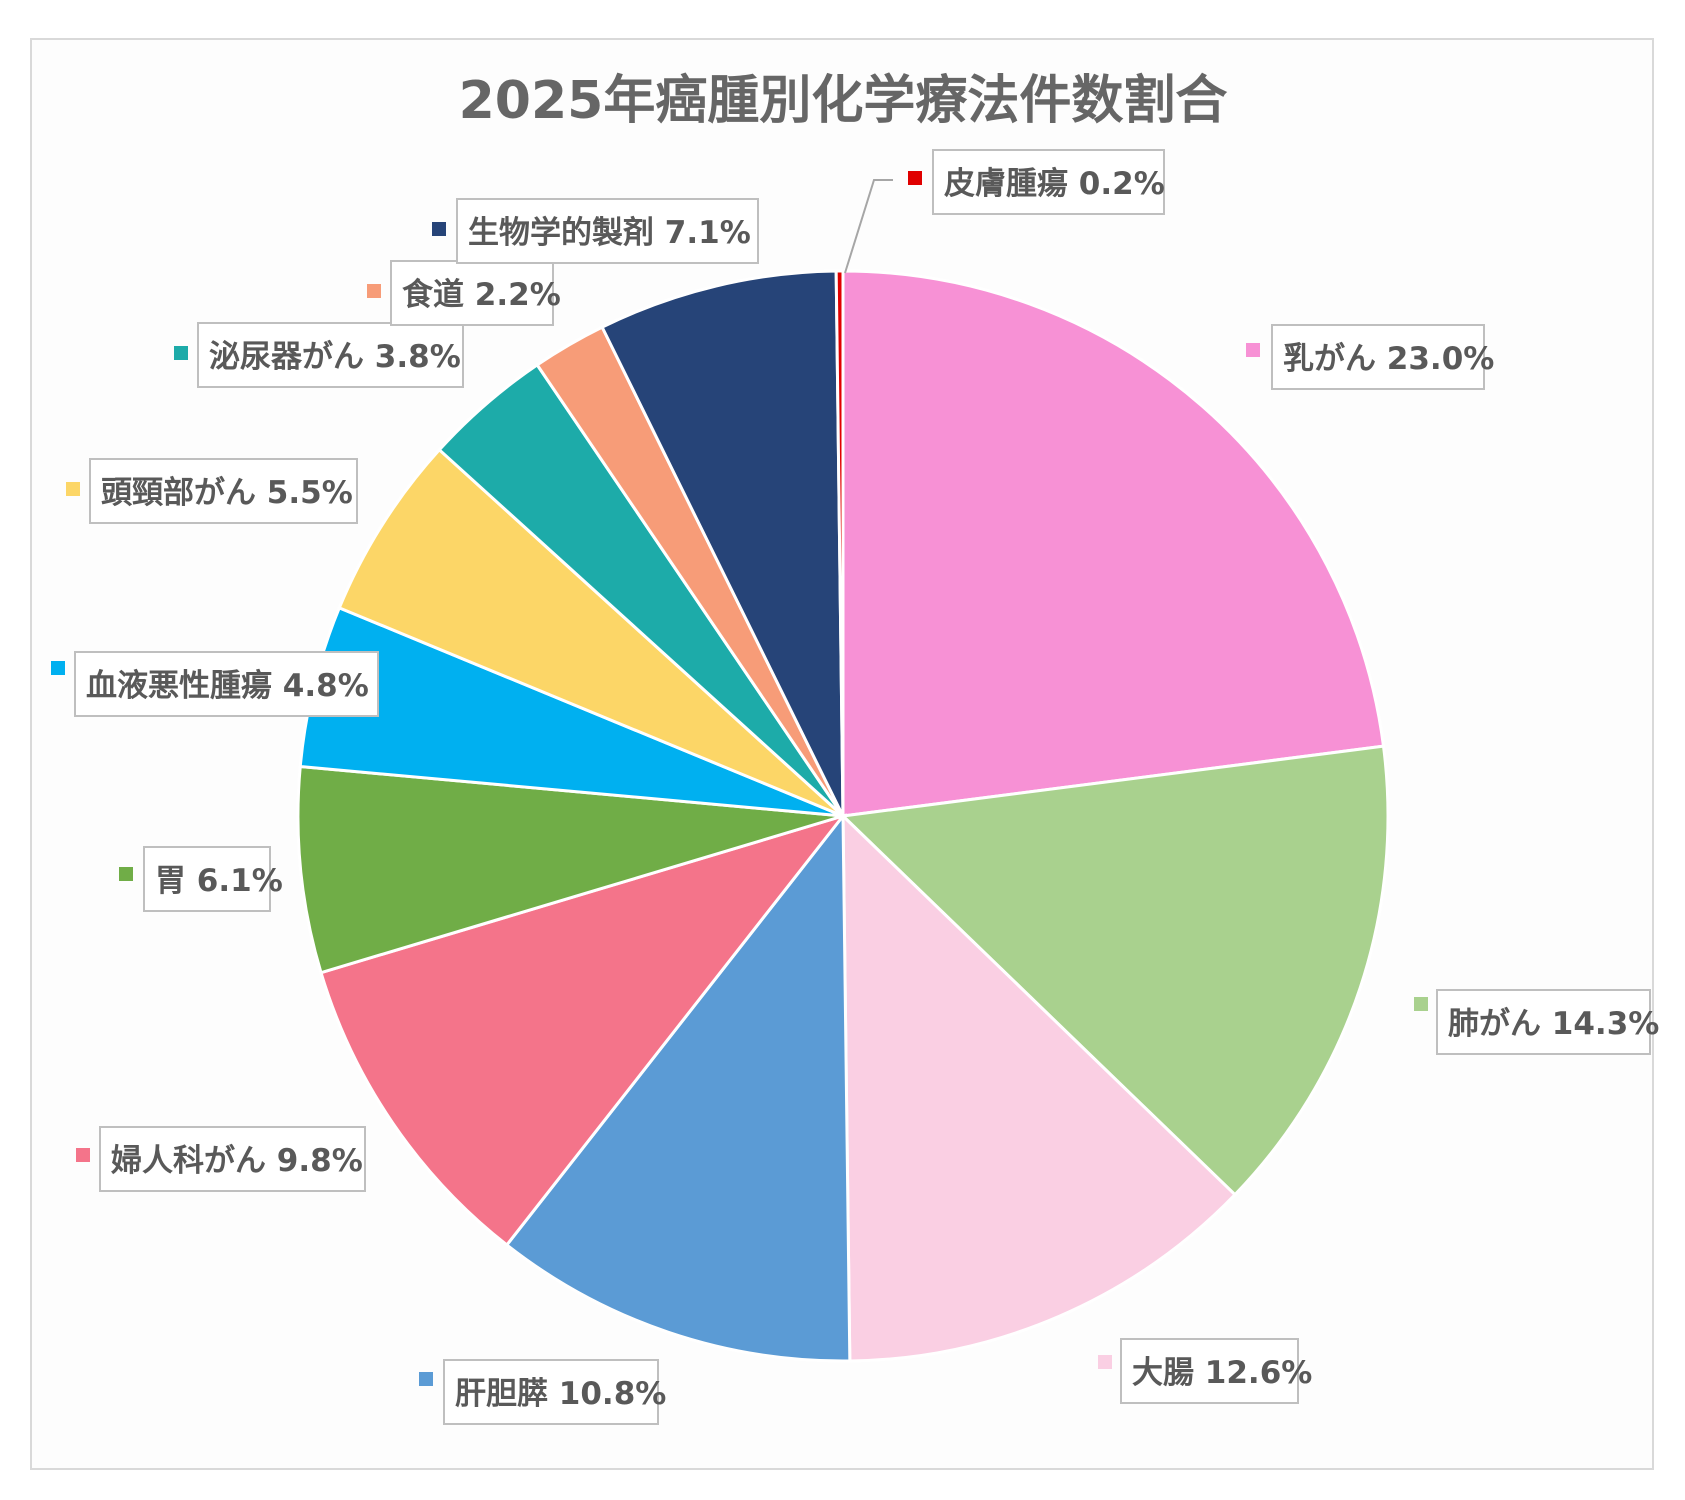 Image resolution: width=1685 pixels, height=1500 pixels. I want to click on slice-label-text: 乳がん 23.0%, so click(1388, 359).